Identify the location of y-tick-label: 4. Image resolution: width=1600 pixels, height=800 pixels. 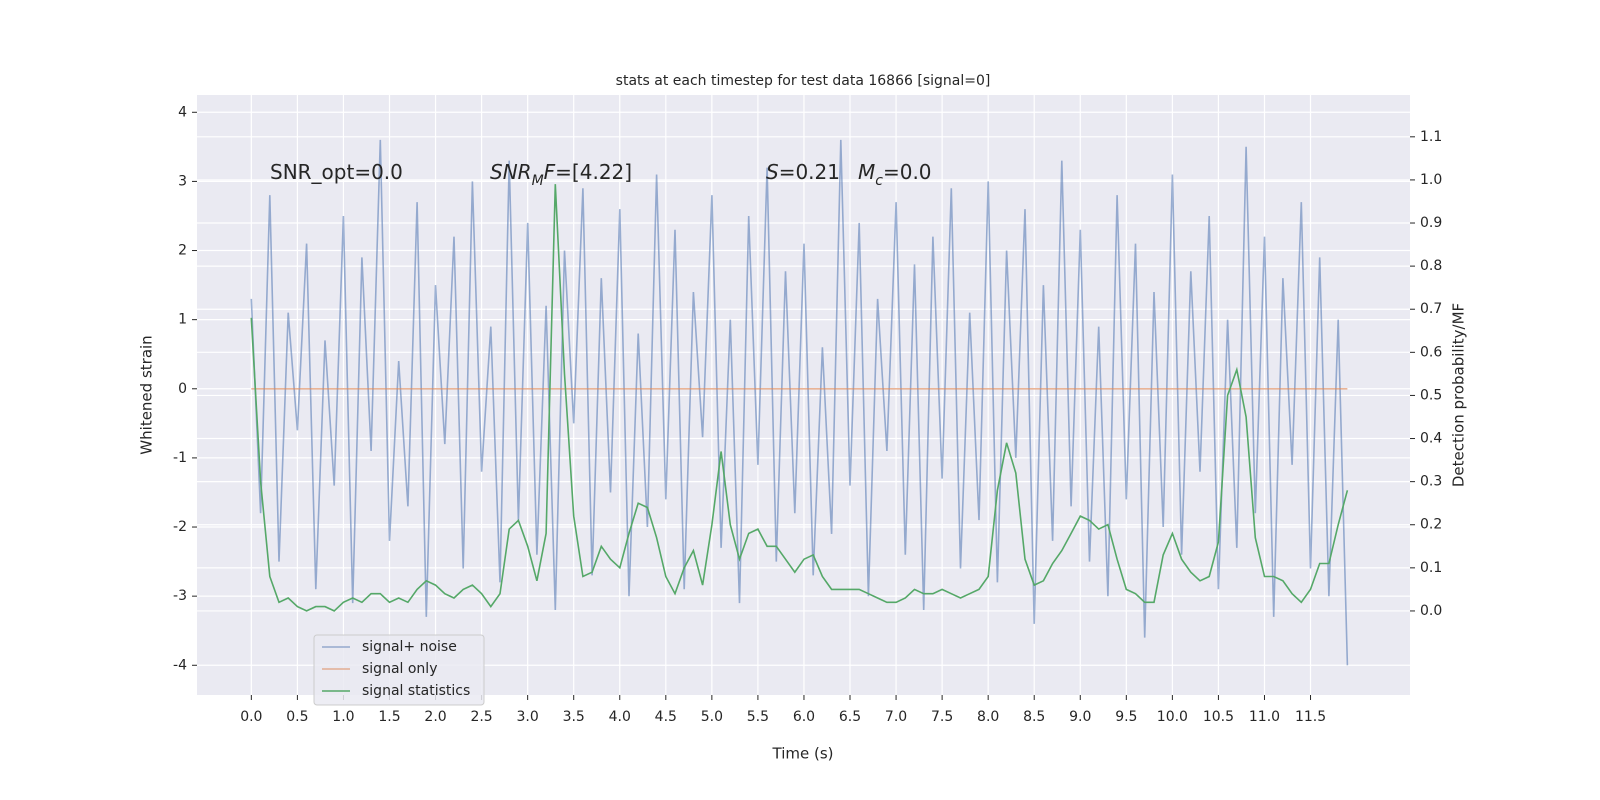
(182, 112).